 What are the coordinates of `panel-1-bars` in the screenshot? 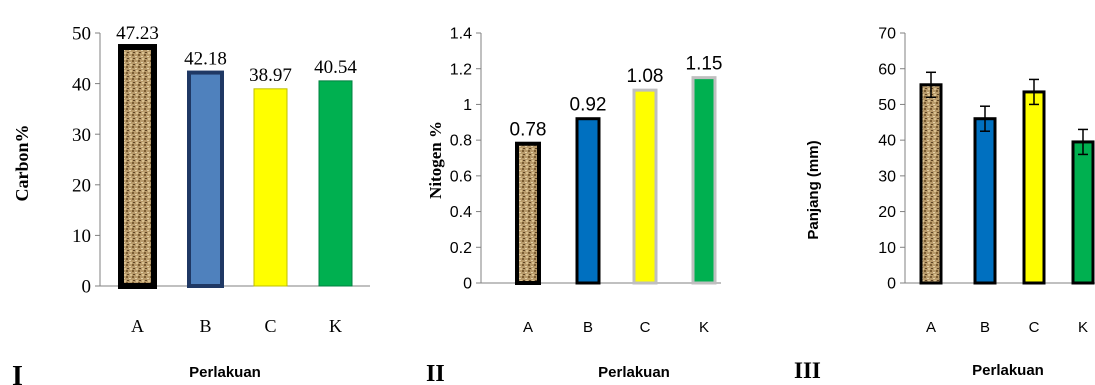 It's located at (235, 166).